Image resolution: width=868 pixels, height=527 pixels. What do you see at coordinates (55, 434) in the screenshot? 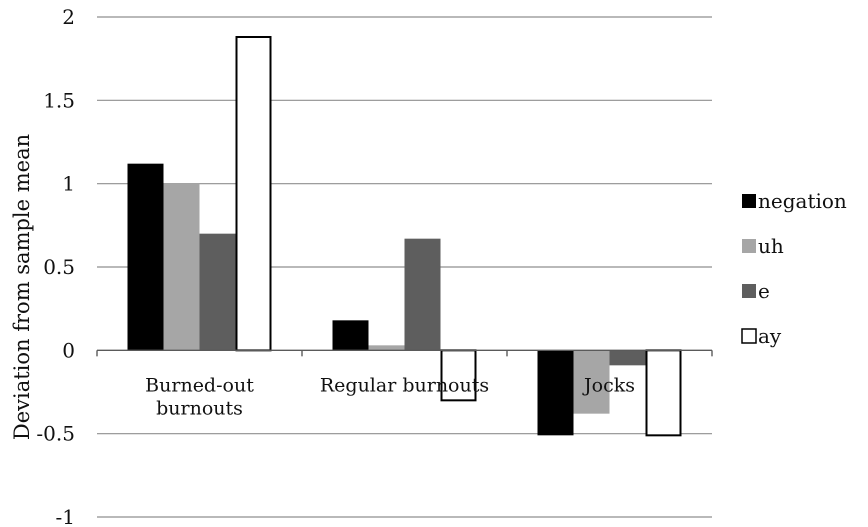
I see `y-tick-label: -0.5` at bounding box center [55, 434].